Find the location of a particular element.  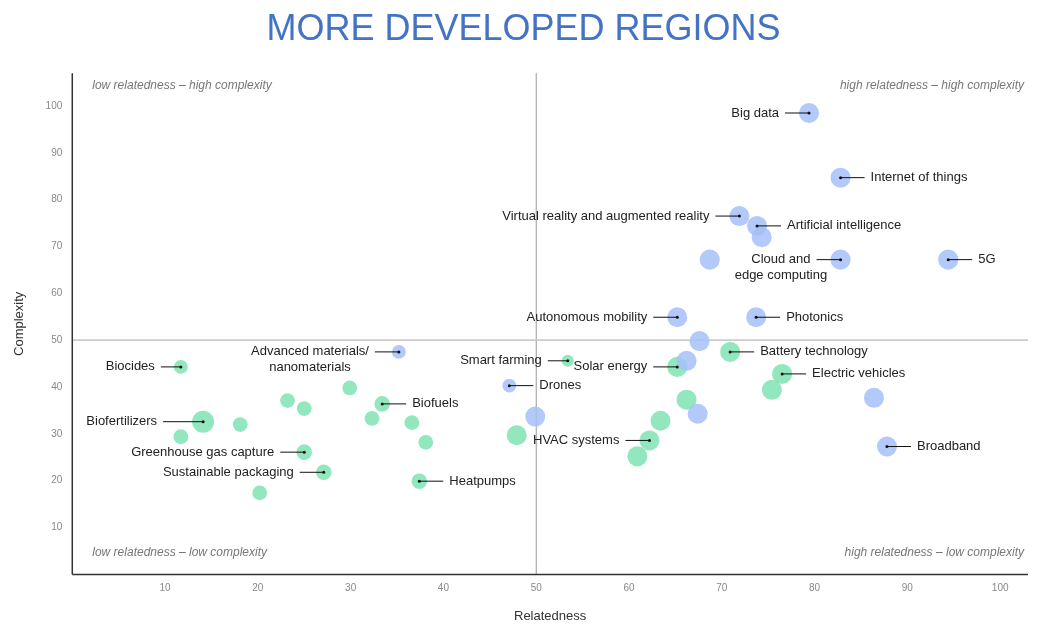

y-tick-label: 100 is located at coordinates (54, 105).